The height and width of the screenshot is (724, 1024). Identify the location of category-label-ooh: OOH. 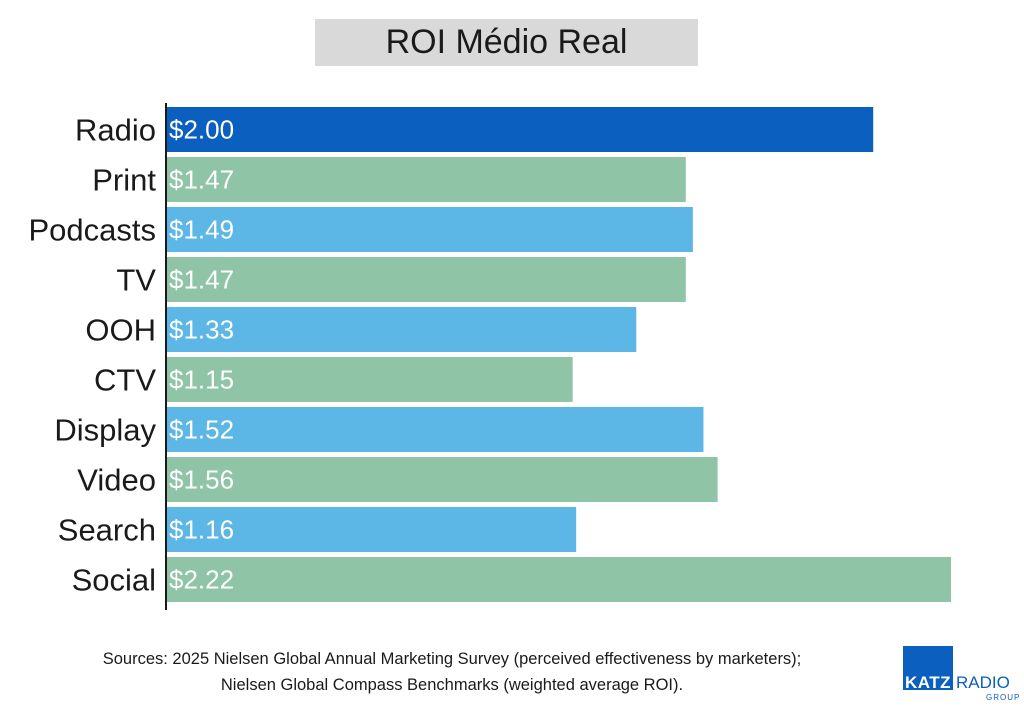
(120, 330).